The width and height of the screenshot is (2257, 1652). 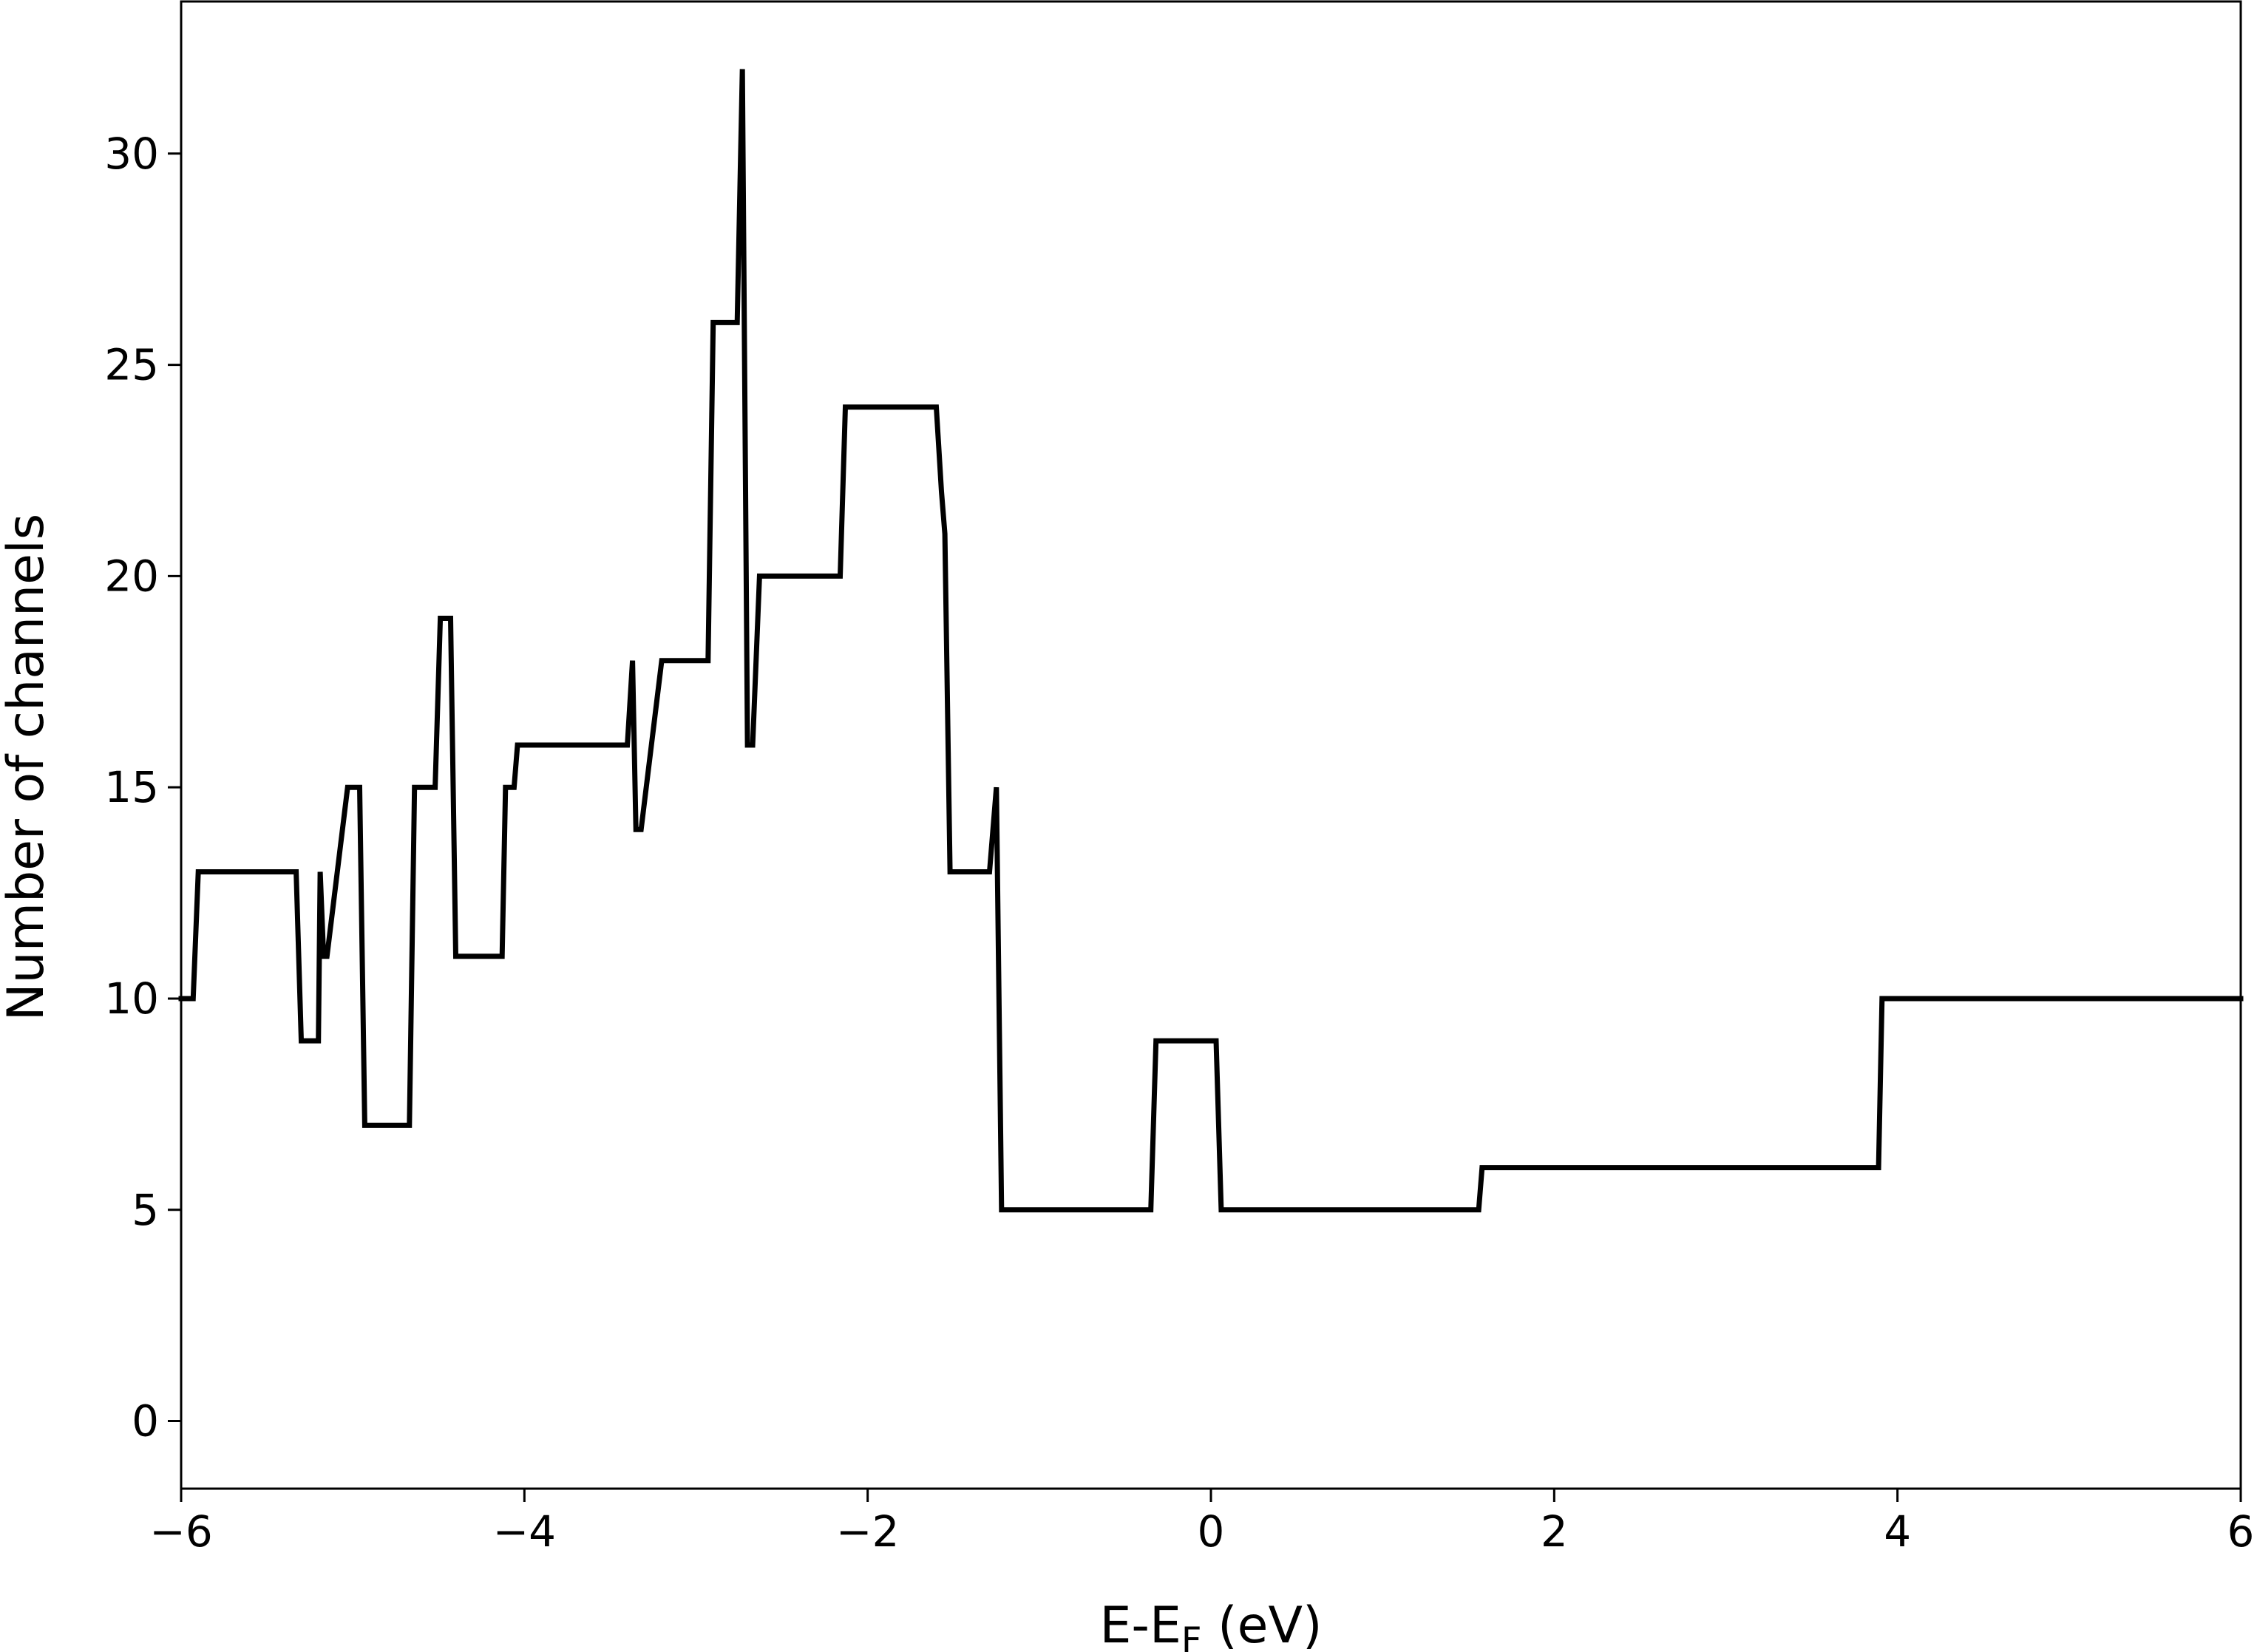 What do you see at coordinates (1262, 1625) in the screenshot?
I see `x-axis-title-unit: (eV)` at bounding box center [1262, 1625].